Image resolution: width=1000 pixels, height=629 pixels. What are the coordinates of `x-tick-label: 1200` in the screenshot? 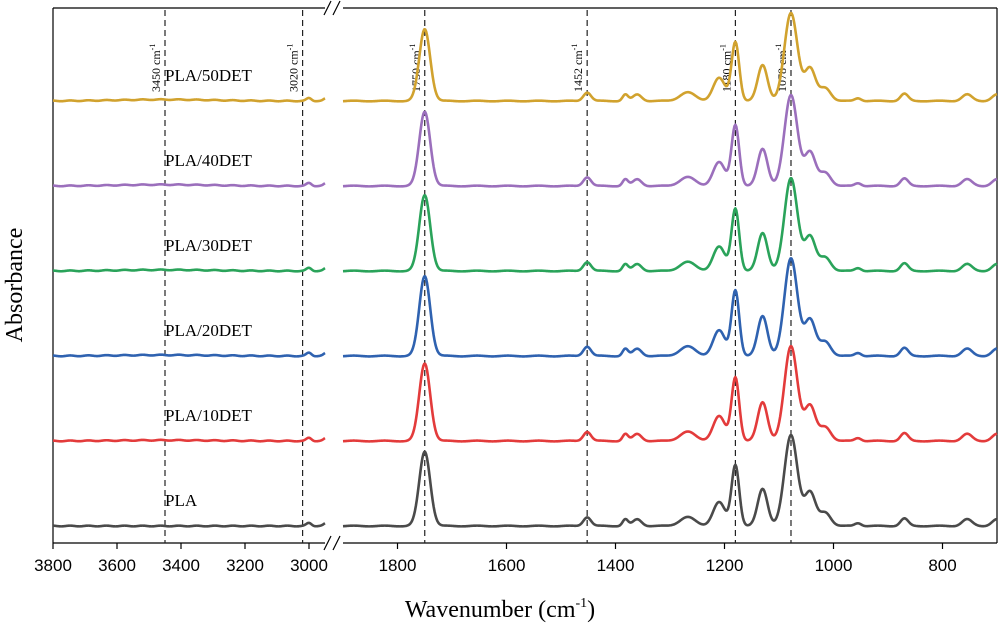 It's located at (725, 565).